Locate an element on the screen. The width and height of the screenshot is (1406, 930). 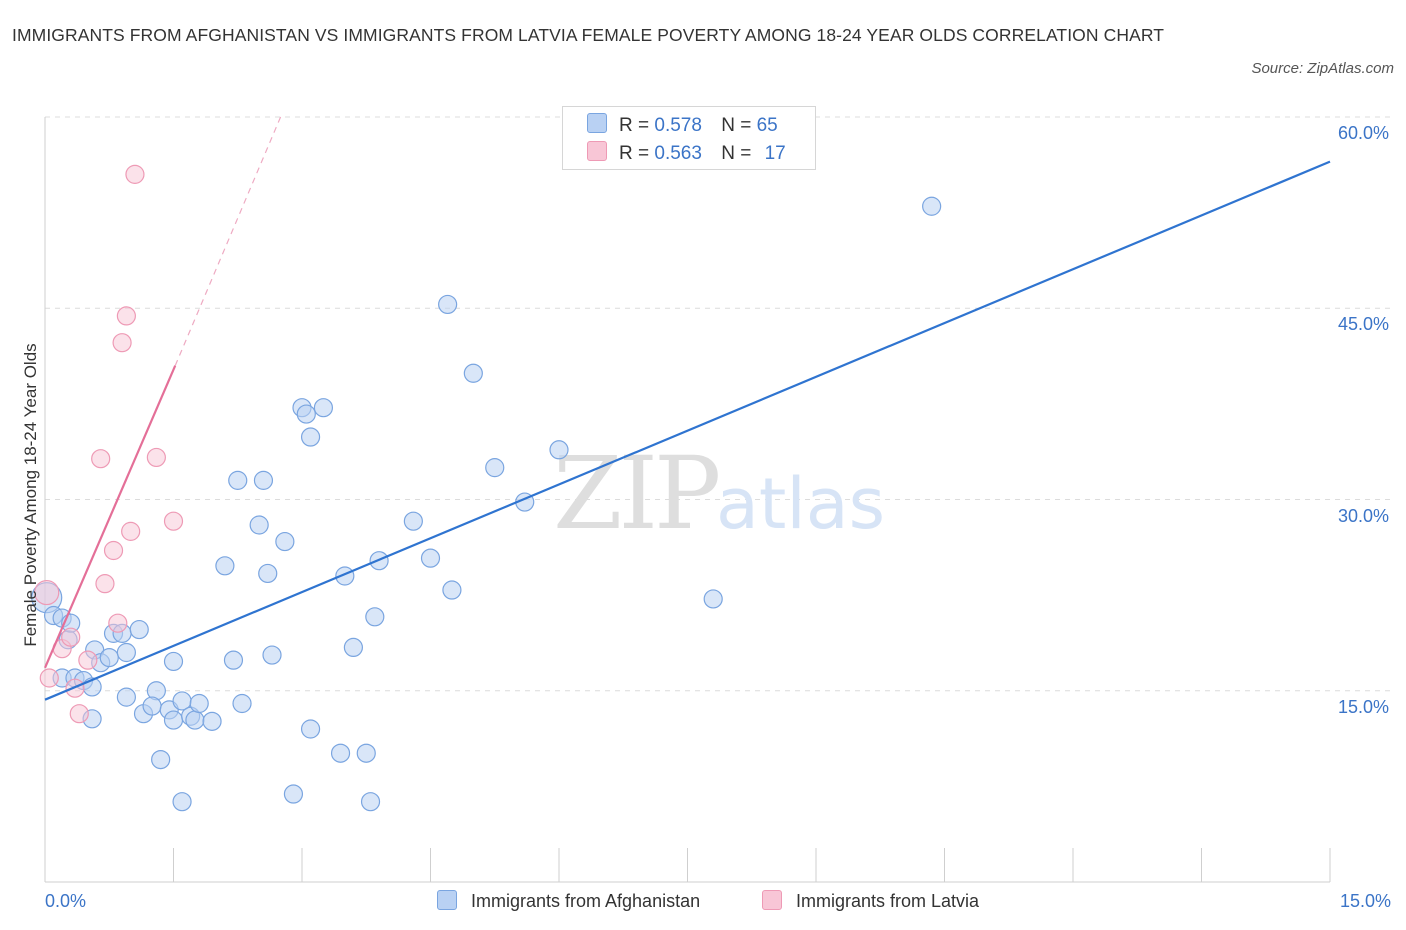
watermark-atlas: atlas is located at coordinates (800, 504).